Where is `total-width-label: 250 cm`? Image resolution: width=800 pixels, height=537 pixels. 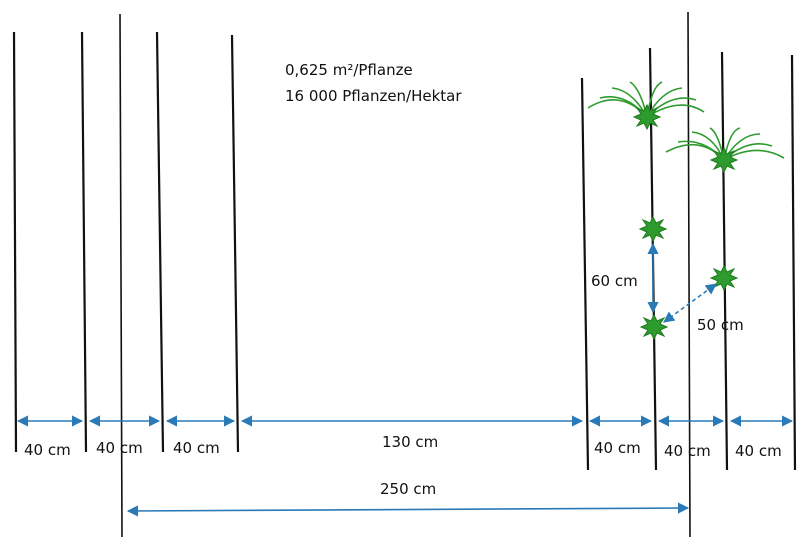
total-width-label: 250 cm is located at coordinates (408, 489).